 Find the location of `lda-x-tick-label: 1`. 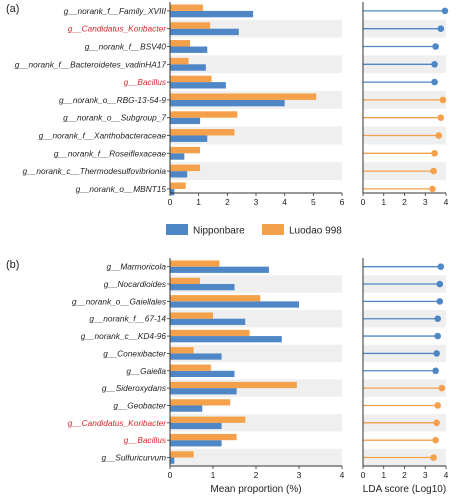

lda-x-tick-label: 1 is located at coordinates (383, 475).